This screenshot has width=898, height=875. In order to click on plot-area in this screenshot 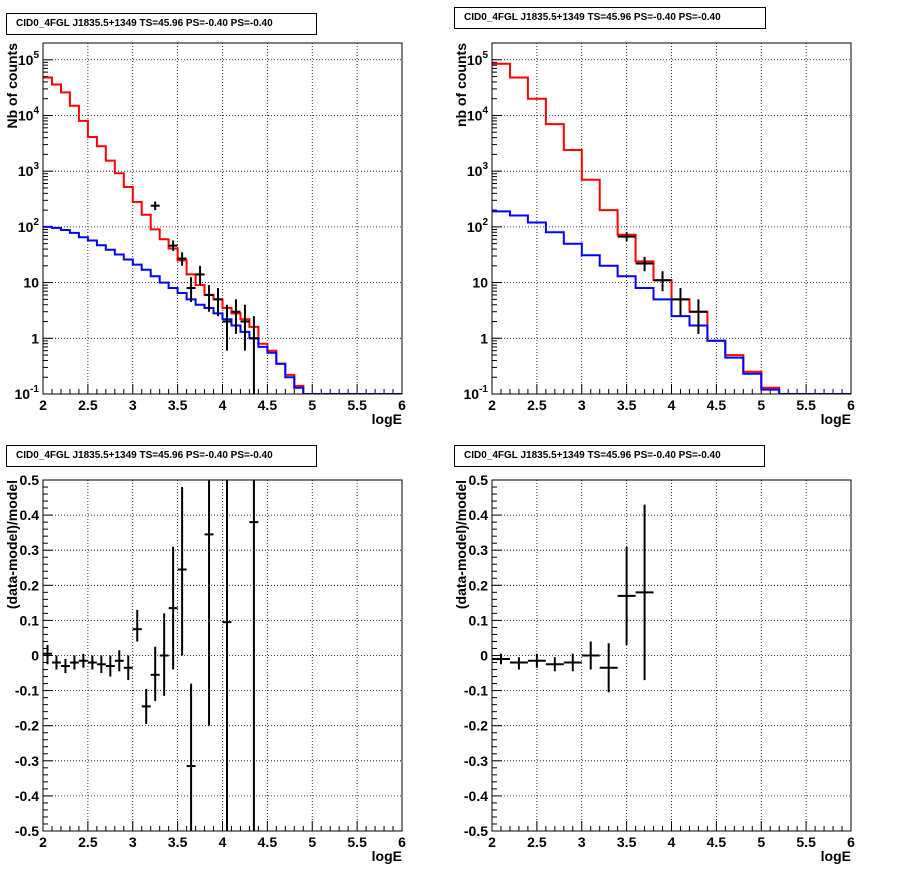, I will do `click(222, 235)`.